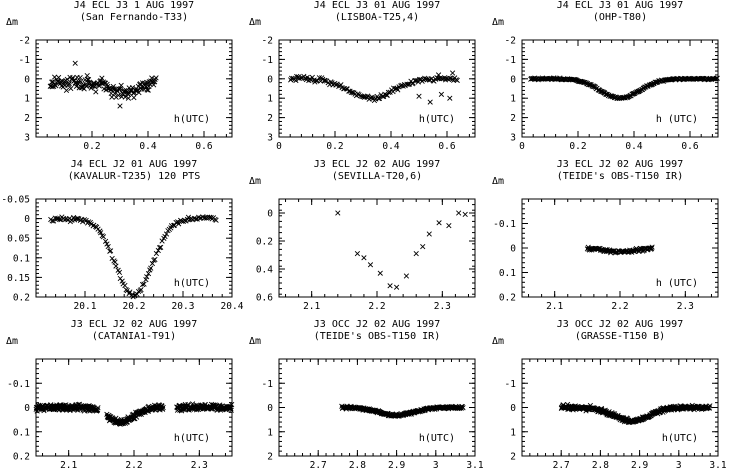  Describe the element at coordinates (474, 465) in the screenshot. I see `x-tick-label: 3.1` at that location.